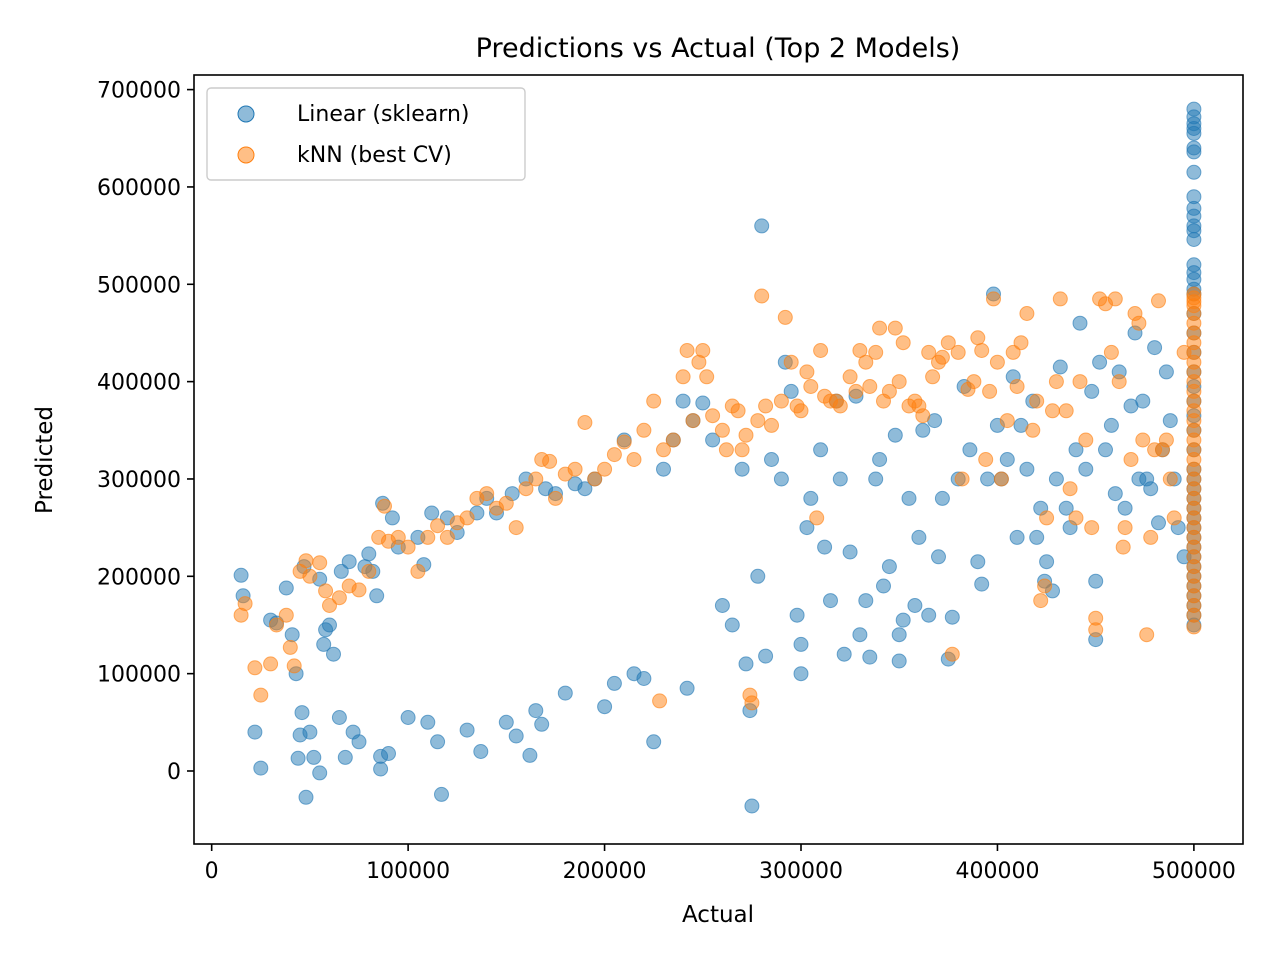 The image size is (1280, 960). What do you see at coordinates (139, 480) in the screenshot?
I see `y-tick-label-3: 300000` at bounding box center [139, 480].